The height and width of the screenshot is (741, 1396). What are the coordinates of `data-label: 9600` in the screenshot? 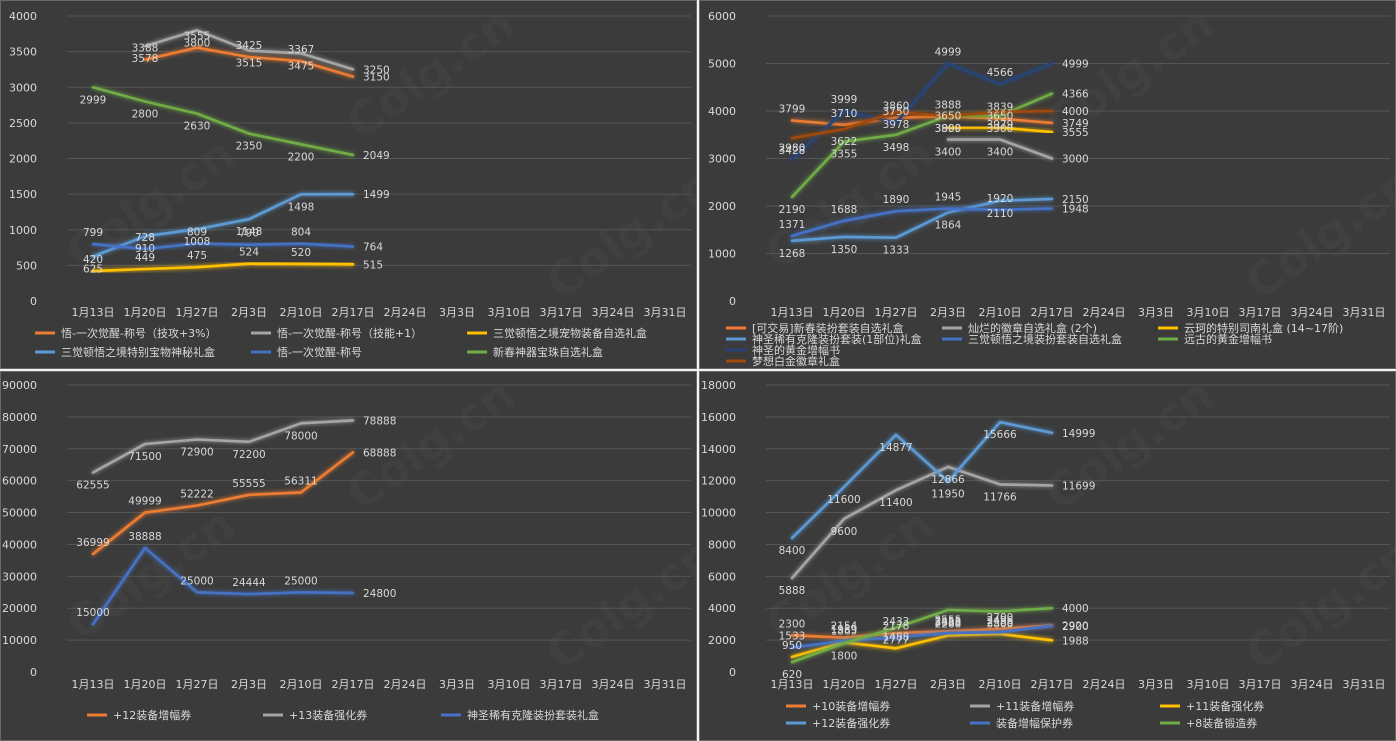 It's located at (844, 532).